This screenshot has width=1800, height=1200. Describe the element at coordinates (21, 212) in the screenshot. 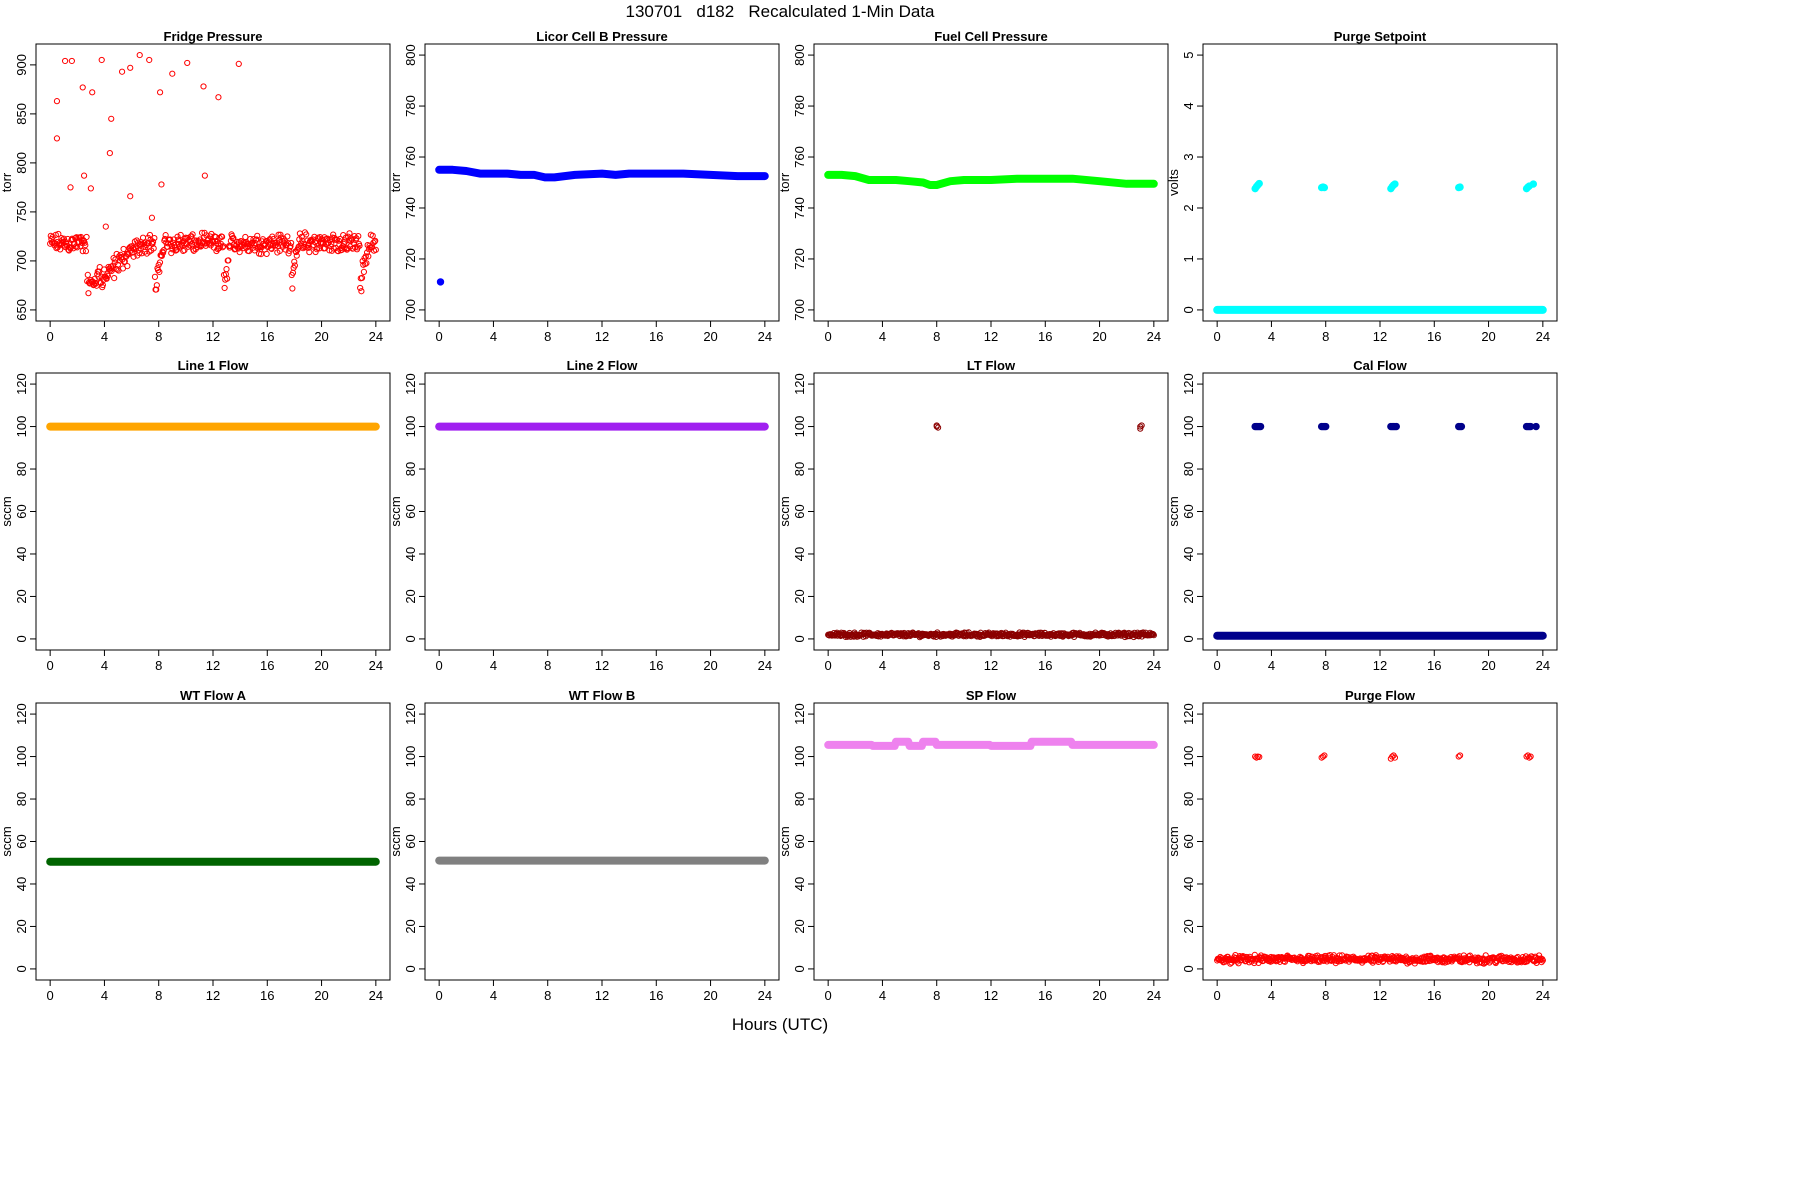

I see `y-tick-label: 750` at that location.